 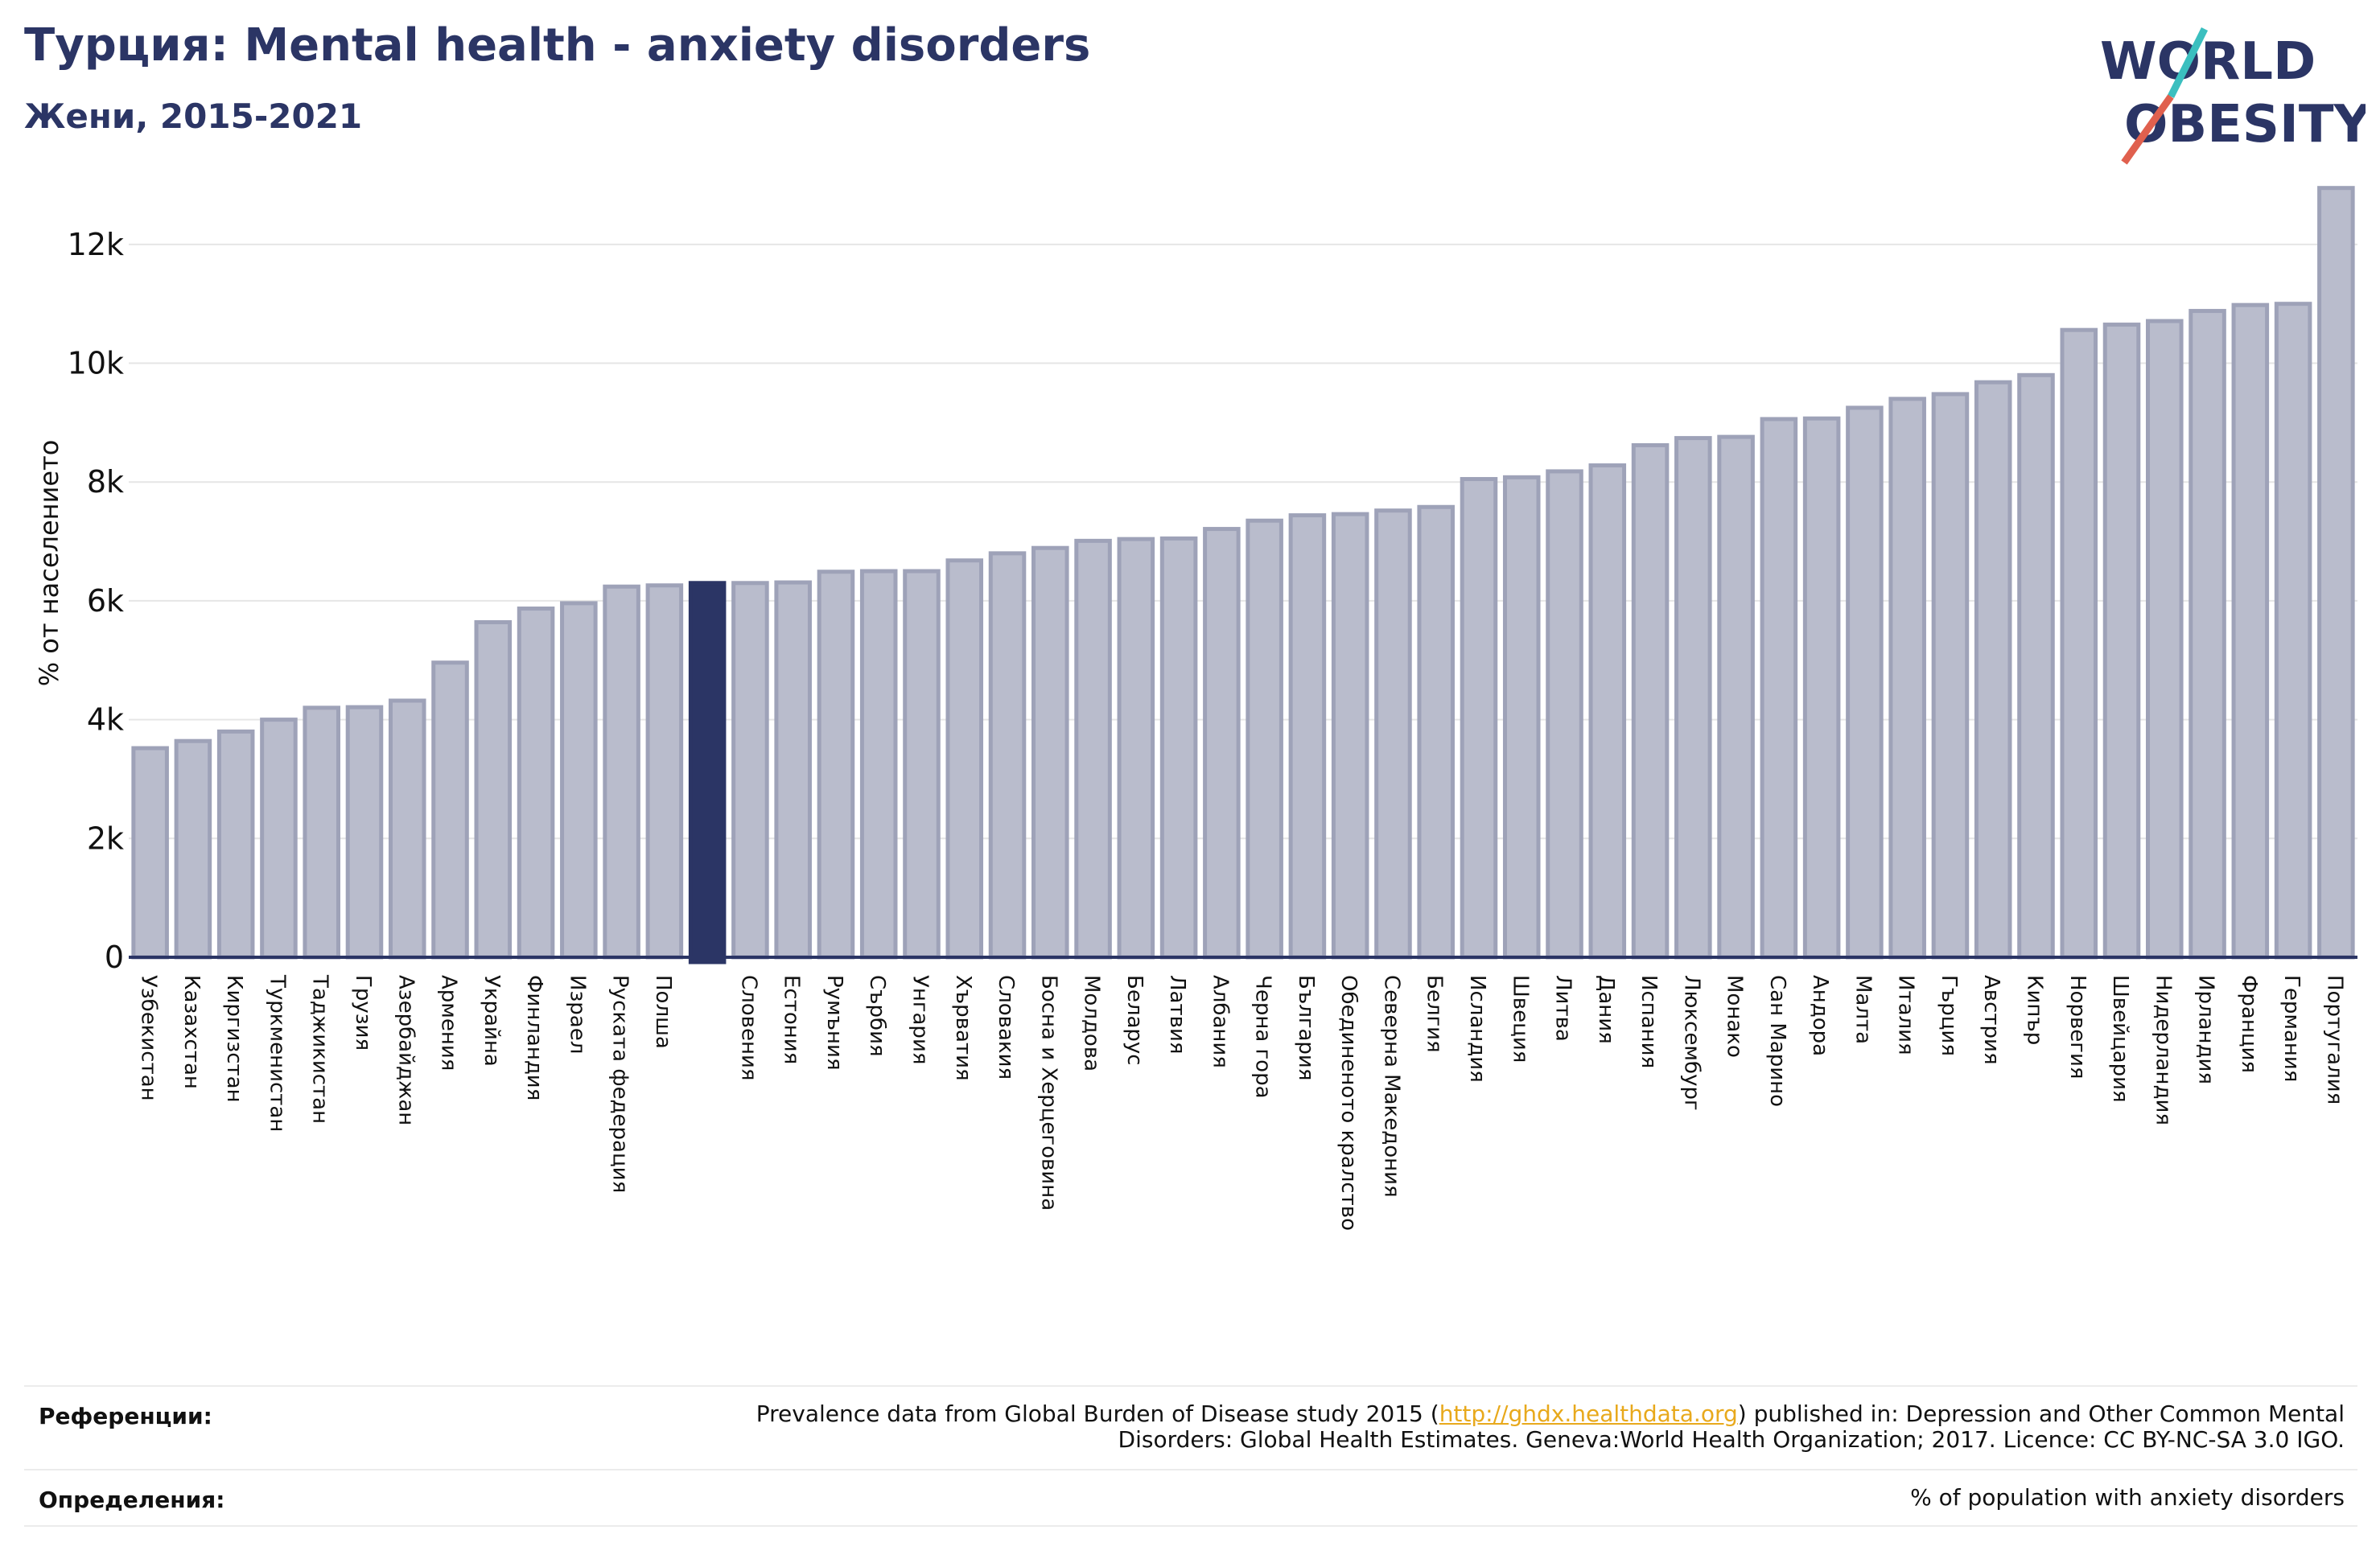 What do you see at coordinates (663, 1012) in the screenshot?
I see `x-tick-label: Полша` at bounding box center [663, 1012].